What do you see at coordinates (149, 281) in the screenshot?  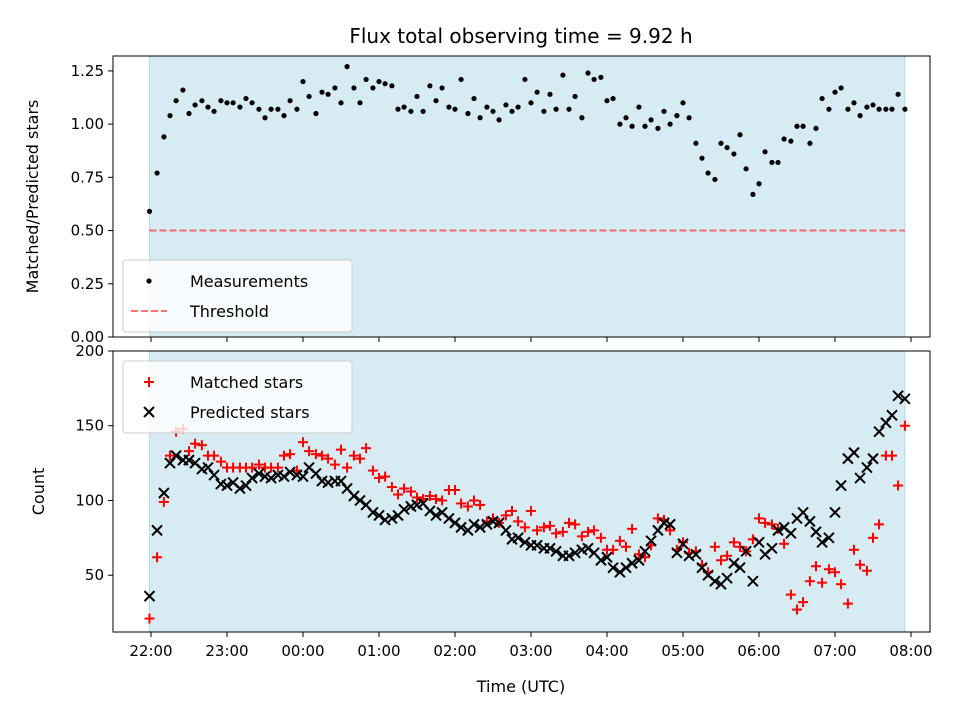 I see `legend-measurements-marker` at bounding box center [149, 281].